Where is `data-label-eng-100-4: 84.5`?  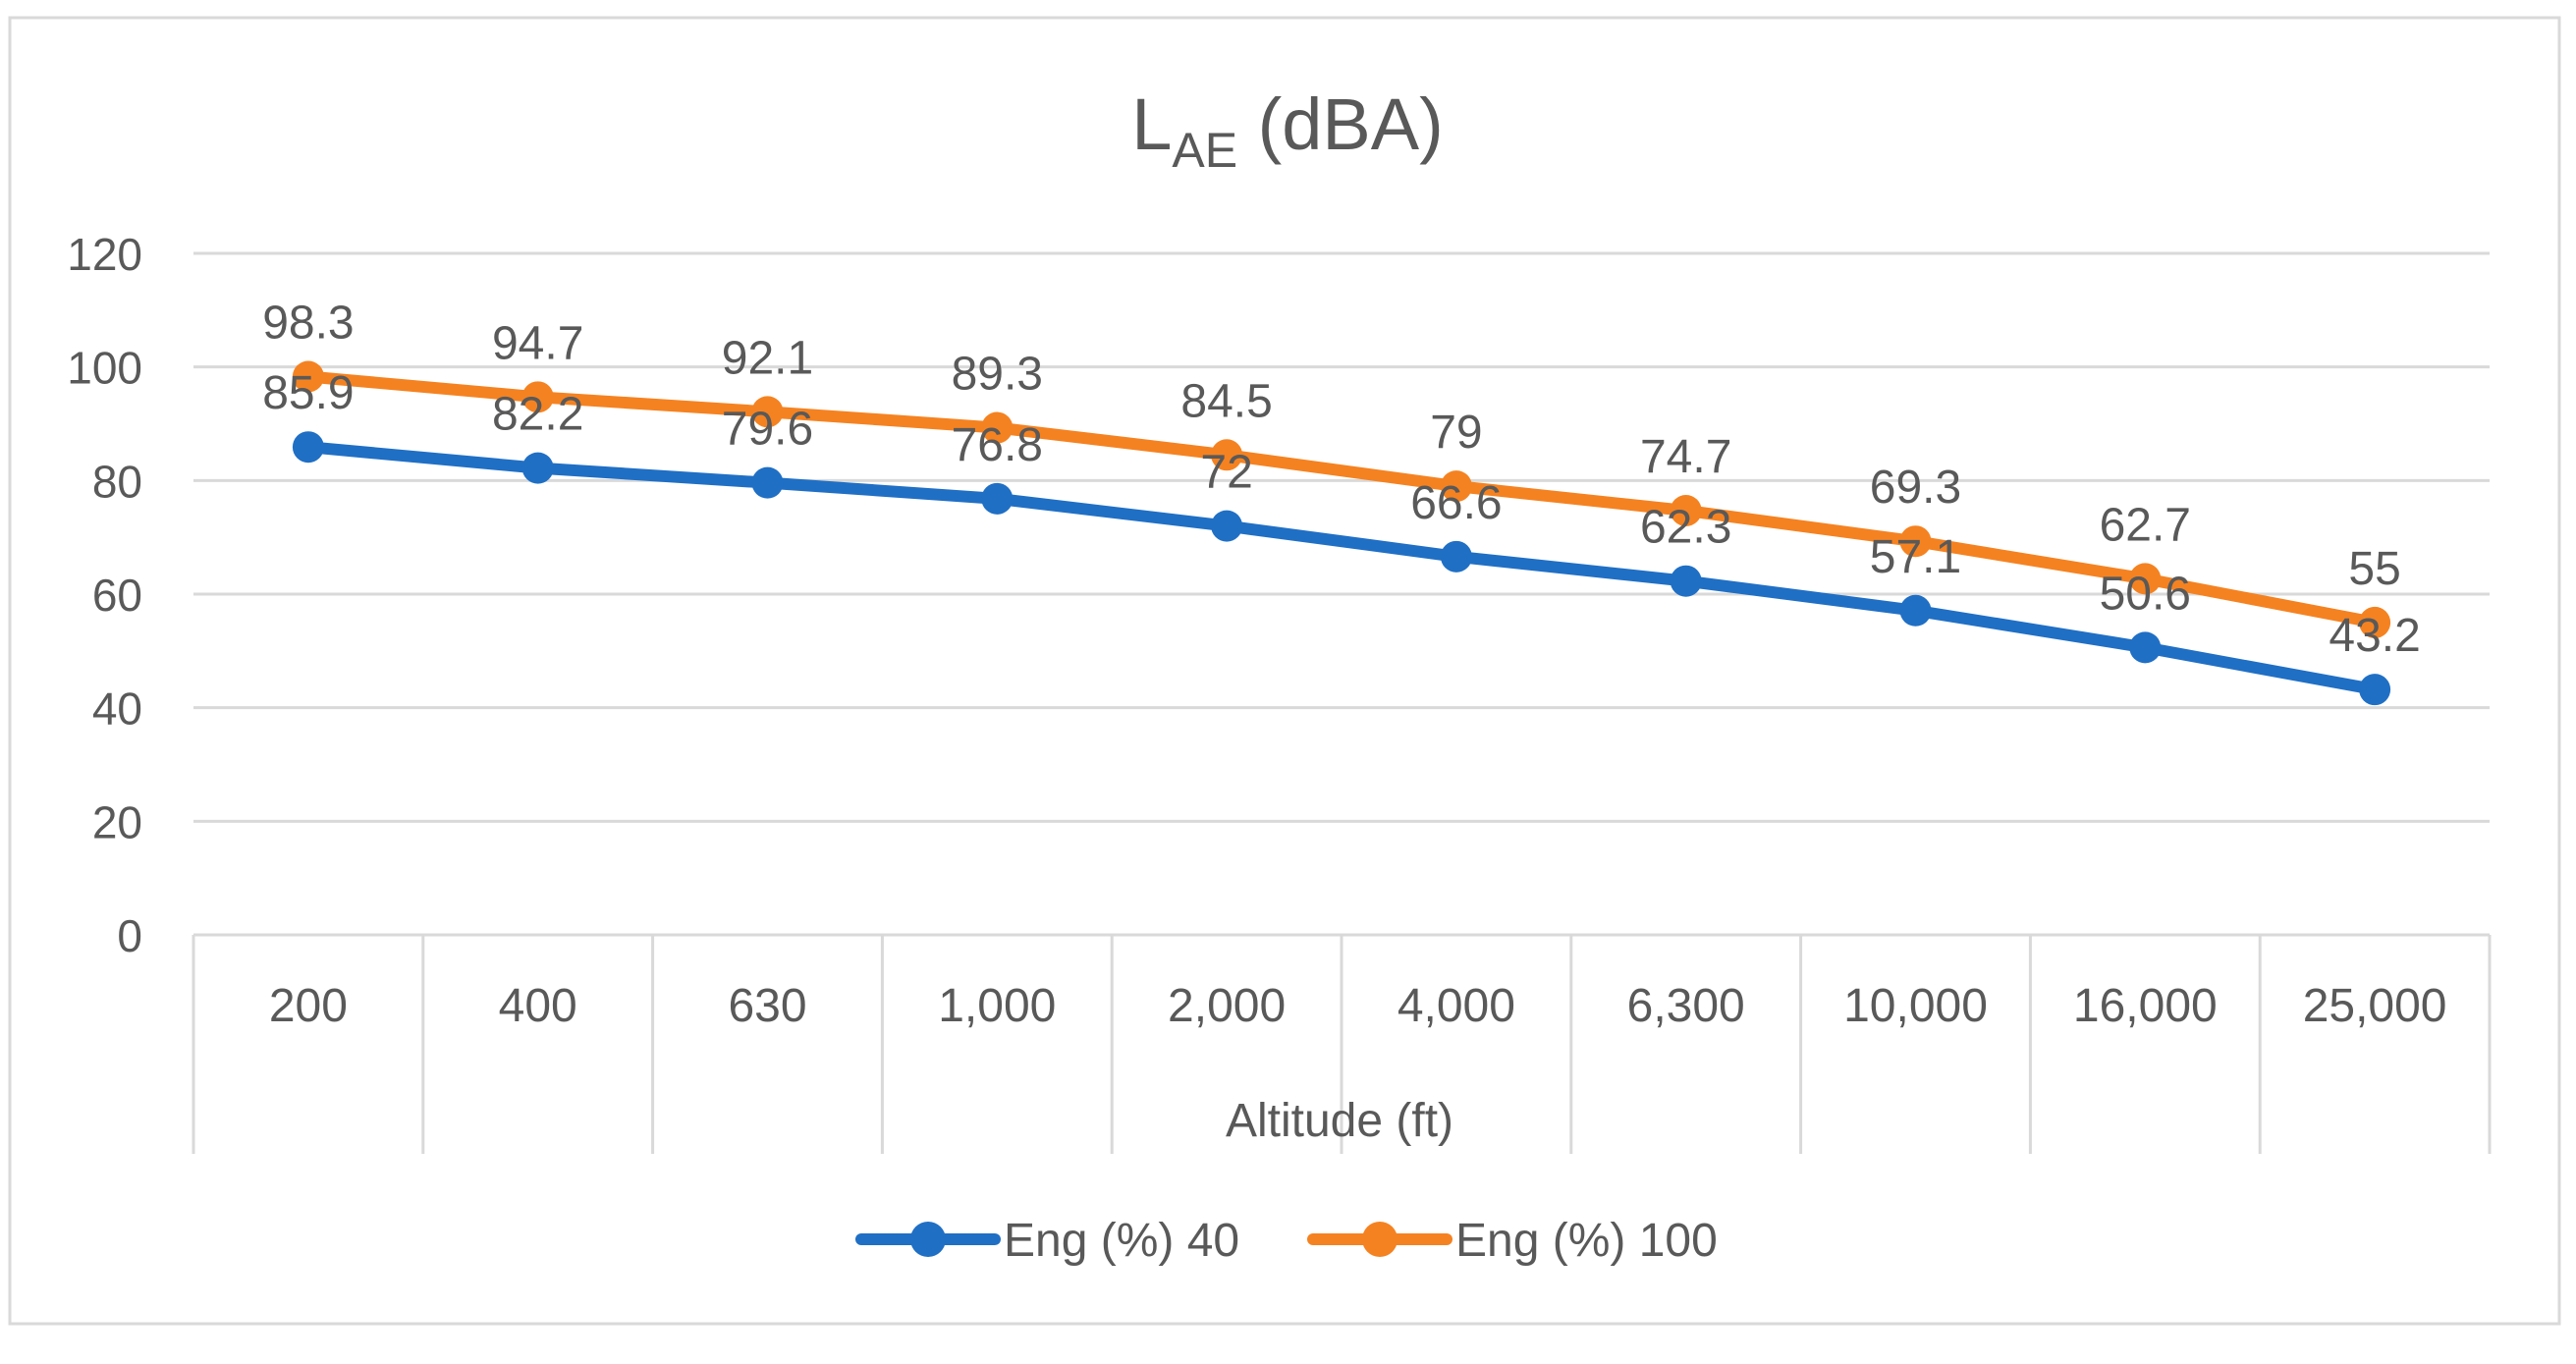 data-label-eng-100-4: 84.5 is located at coordinates (1226, 401).